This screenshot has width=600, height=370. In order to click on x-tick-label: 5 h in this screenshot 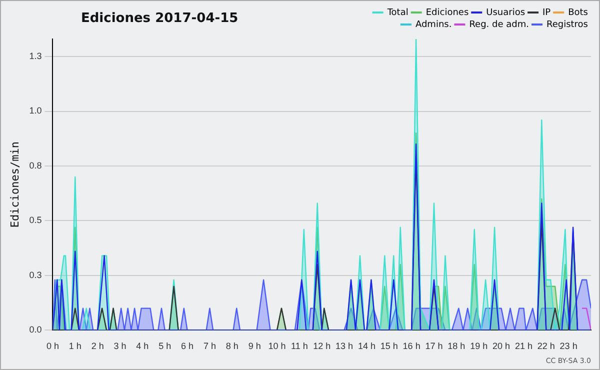, I will do `click(165, 346)`.